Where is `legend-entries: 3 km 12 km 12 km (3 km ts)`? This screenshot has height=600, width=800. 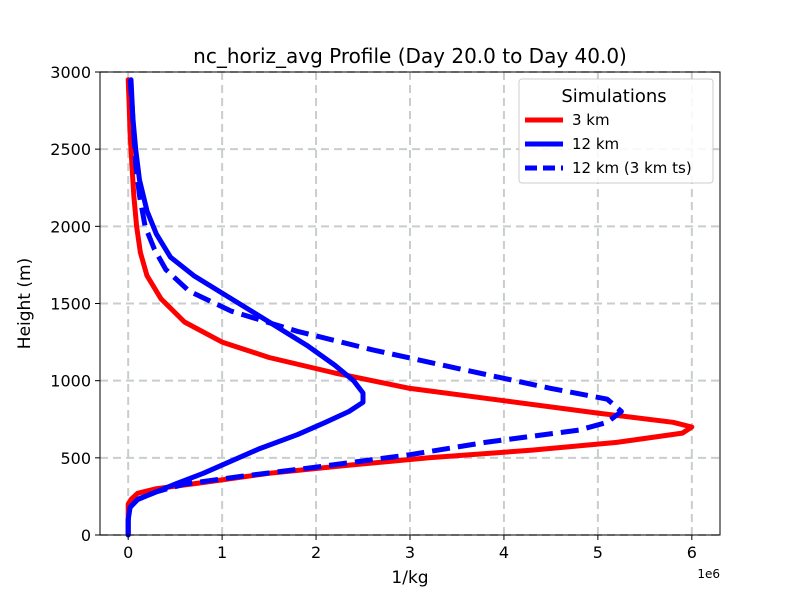
legend-entries: 3 km 12 km 12 km (3 km ts) is located at coordinates (608, 144).